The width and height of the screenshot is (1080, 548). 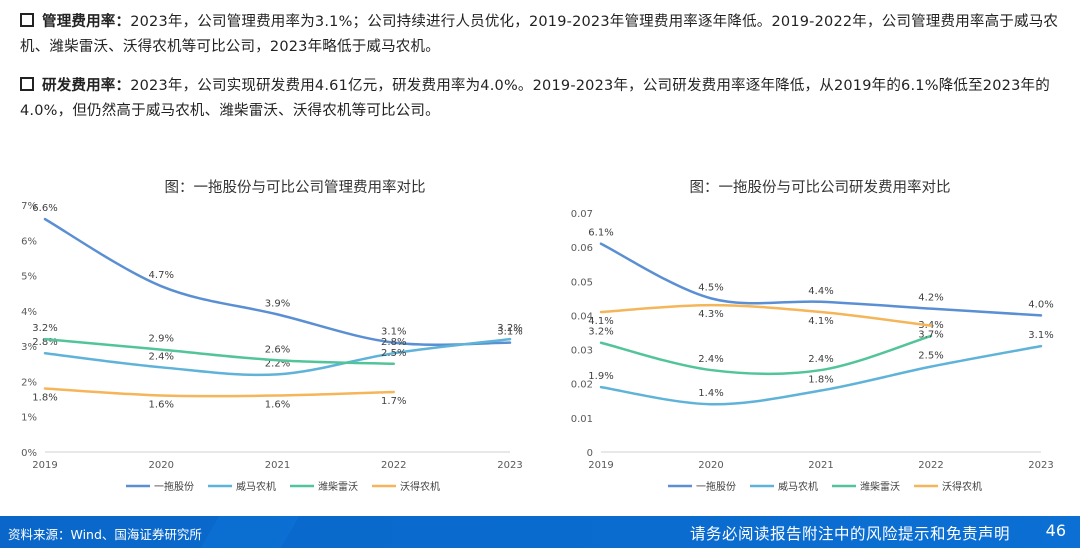 I want to click on data-label: 3.9%, so click(x=277, y=303).